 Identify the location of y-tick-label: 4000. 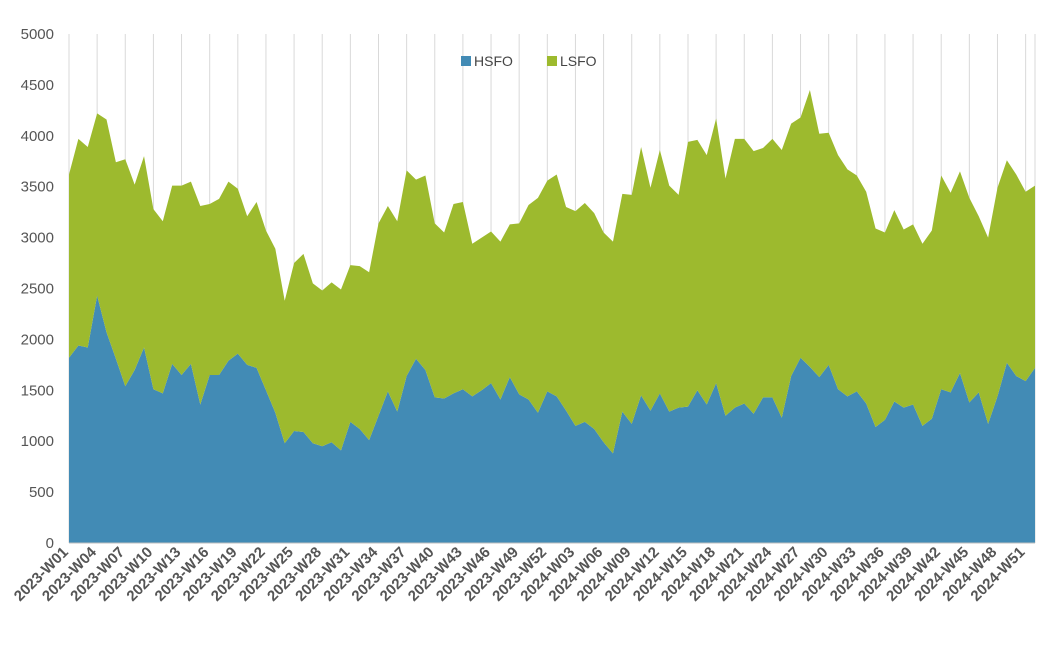
(37, 136).